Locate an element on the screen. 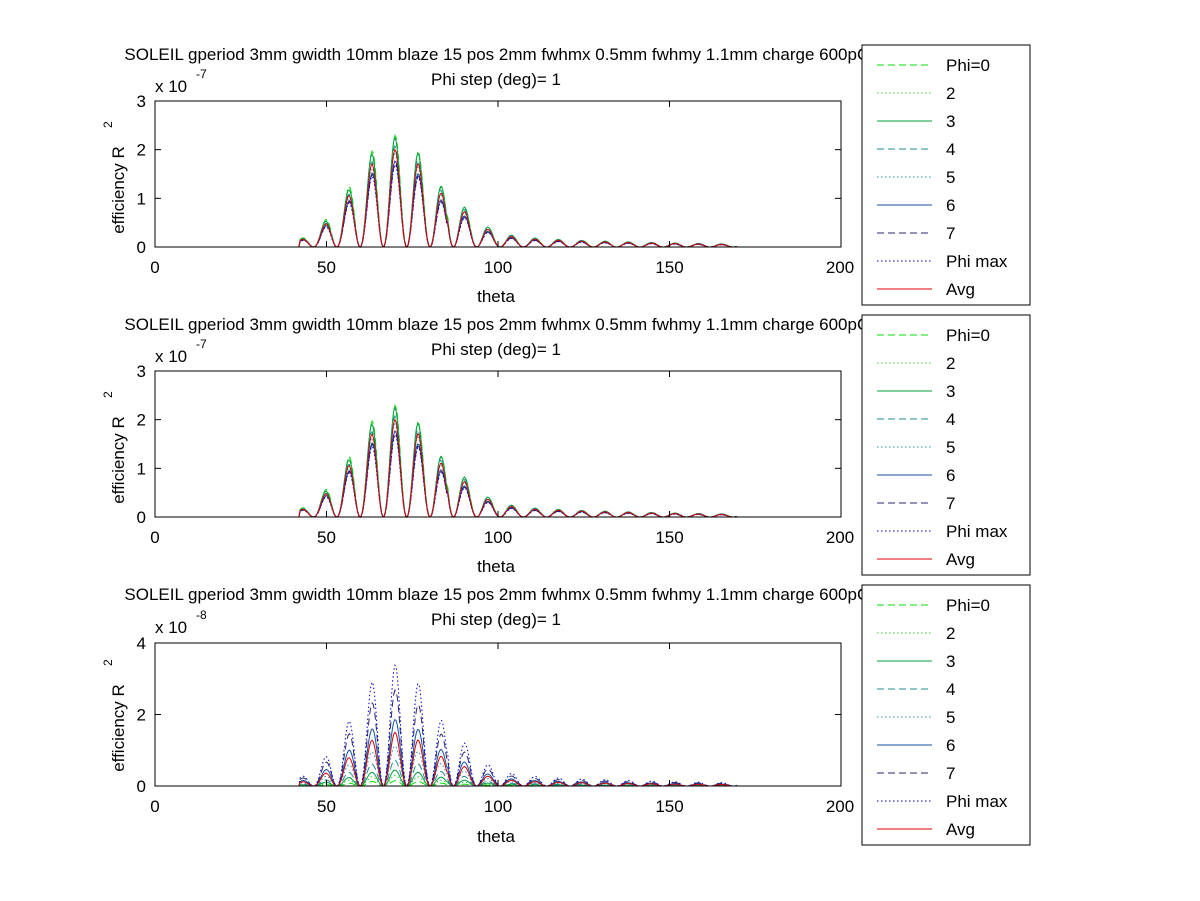  panel-1-exponent-base: x 10 is located at coordinates (171, 86).